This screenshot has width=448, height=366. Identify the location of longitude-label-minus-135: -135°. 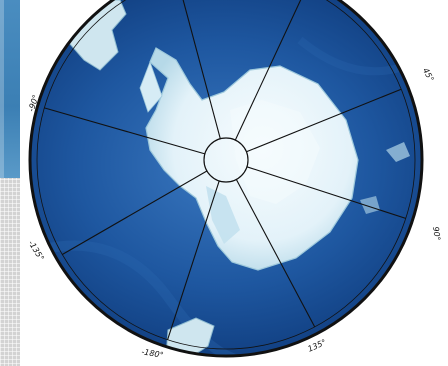
(35, 251).